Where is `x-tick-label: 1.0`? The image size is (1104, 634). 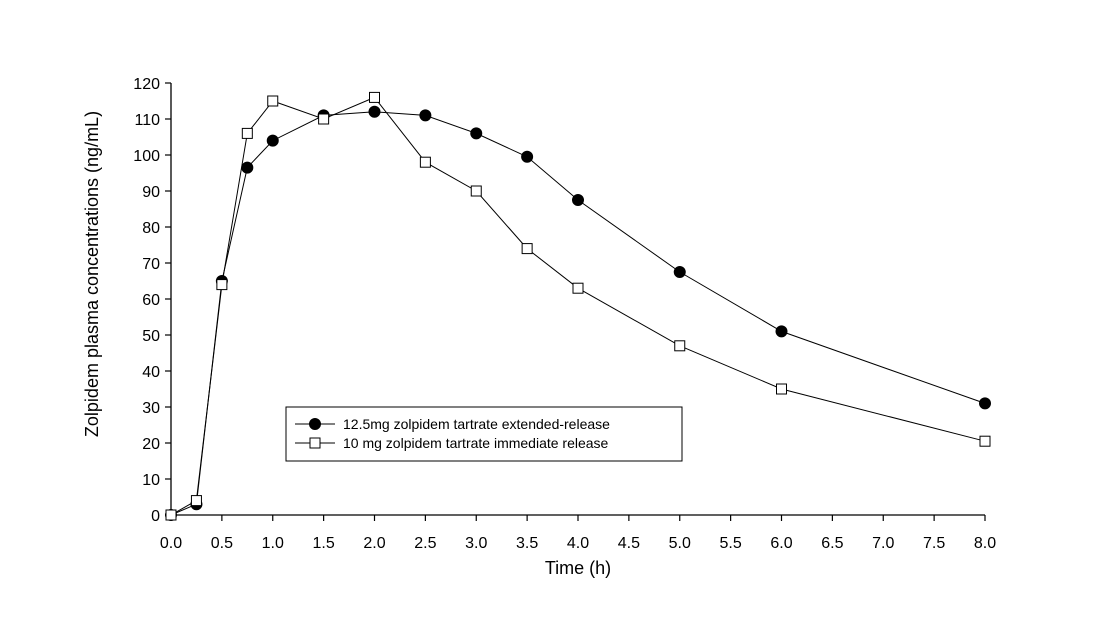 x-tick-label: 1.0 is located at coordinates (273, 543).